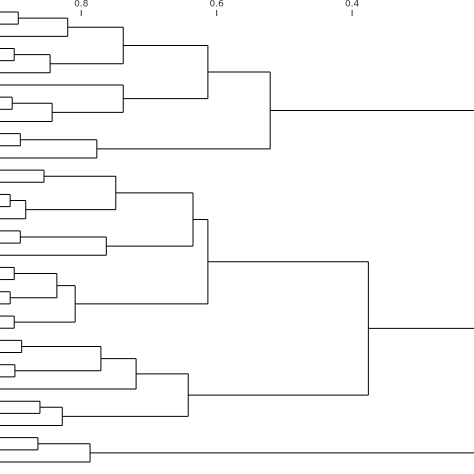 This screenshot has height=474, width=474. I want to click on x-tick-label: 0.6, so click(217, 5).